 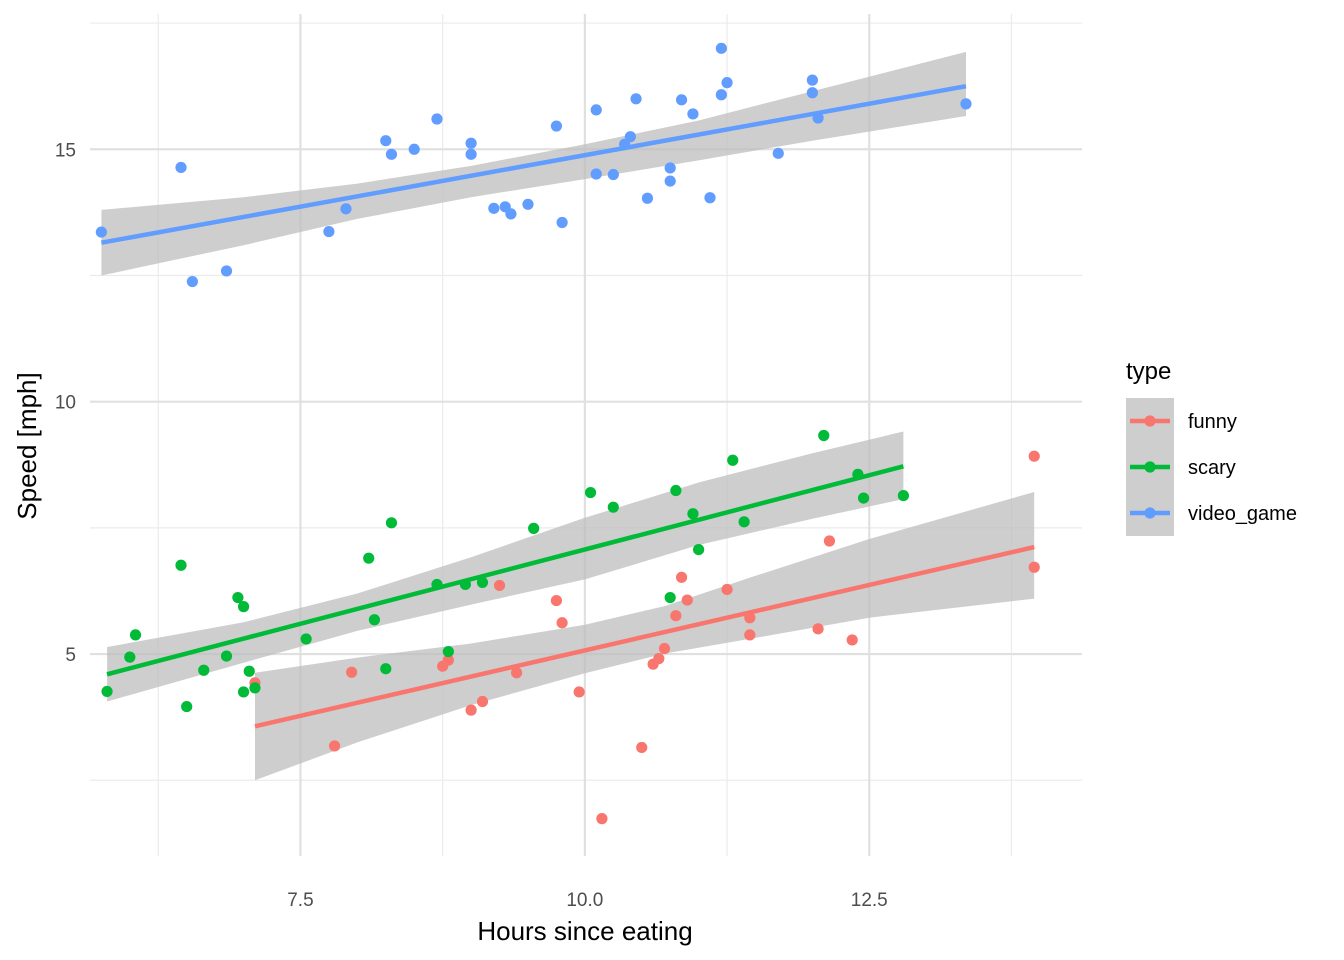 I want to click on fit-line-funny, so click(x=644, y=636).